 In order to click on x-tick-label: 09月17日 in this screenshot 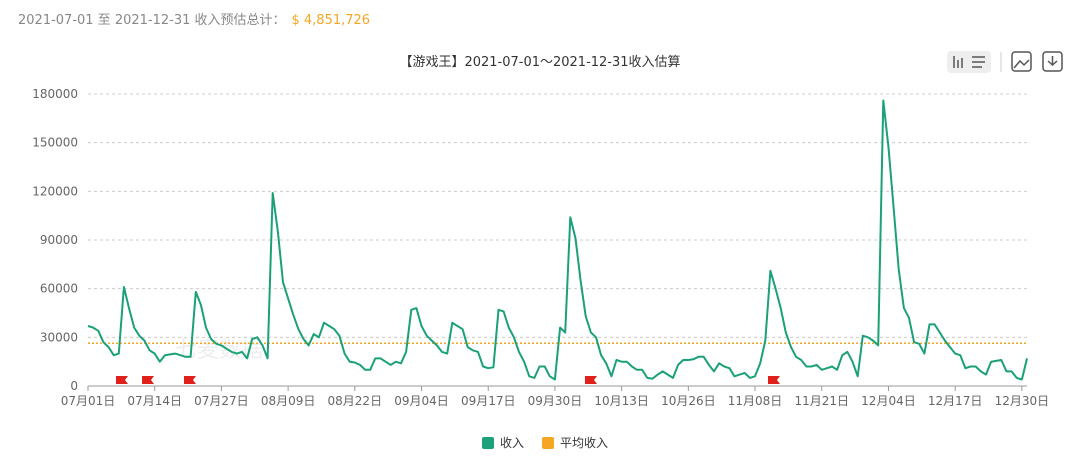, I will do `click(488, 401)`.